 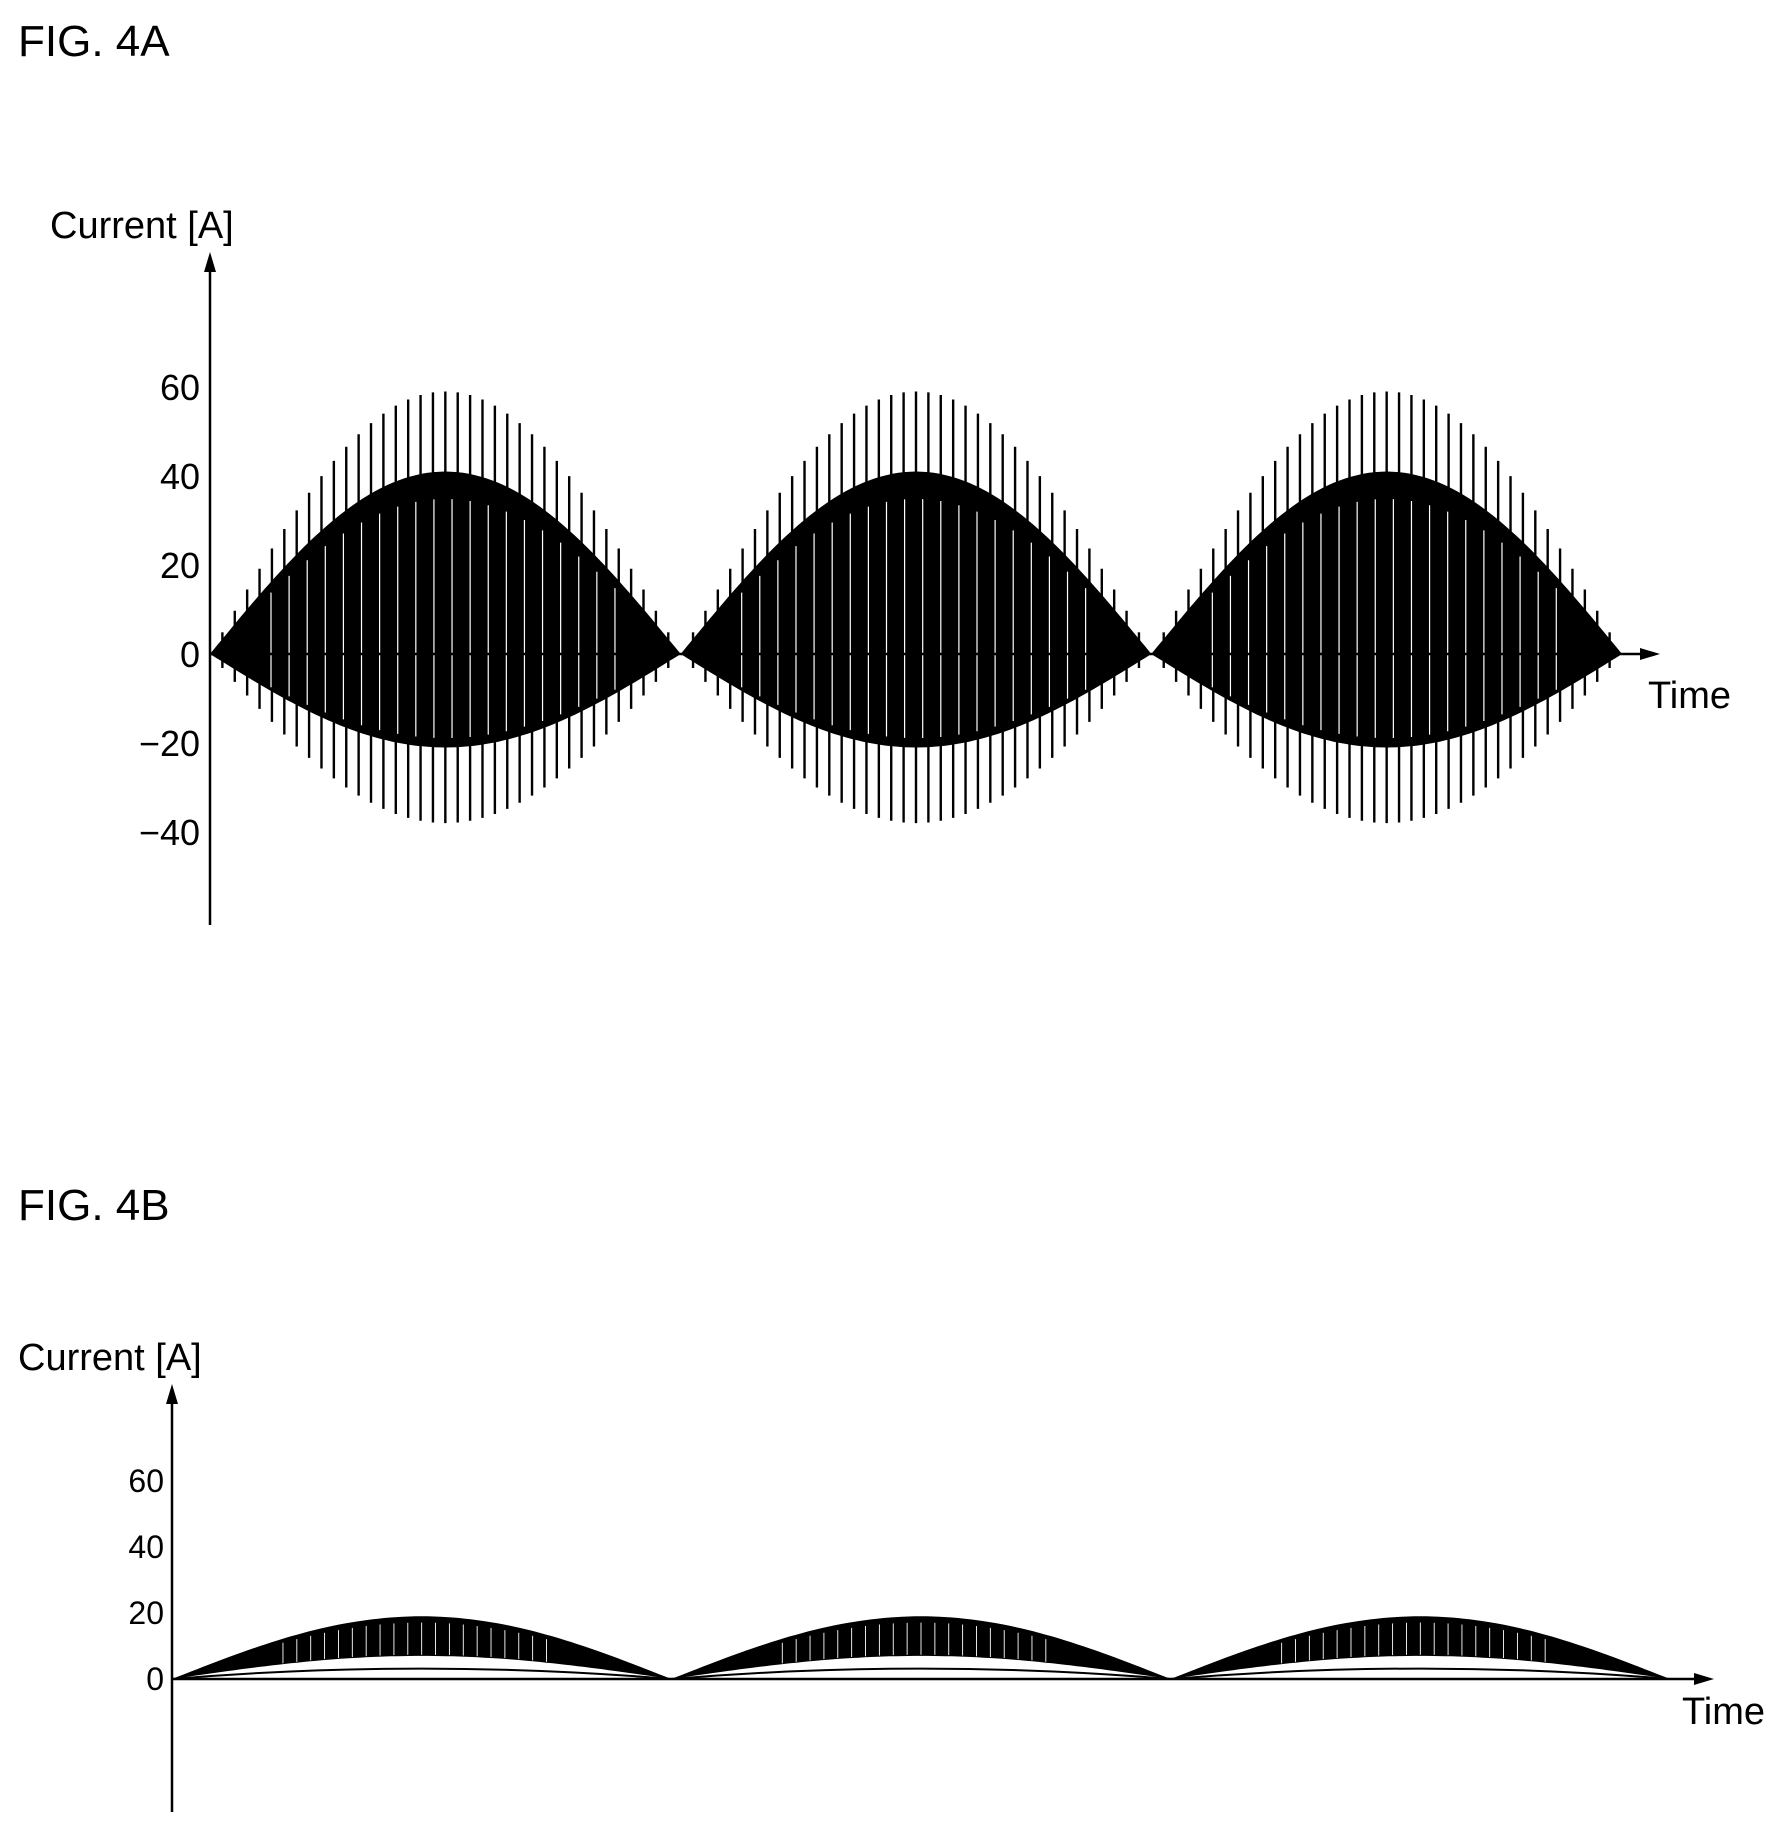 What do you see at coordinates (169, 610) in the screenshot?
I see `y-ticks-4a: 60 40 20 0 −20 −40` at bounding box center [169, 610].